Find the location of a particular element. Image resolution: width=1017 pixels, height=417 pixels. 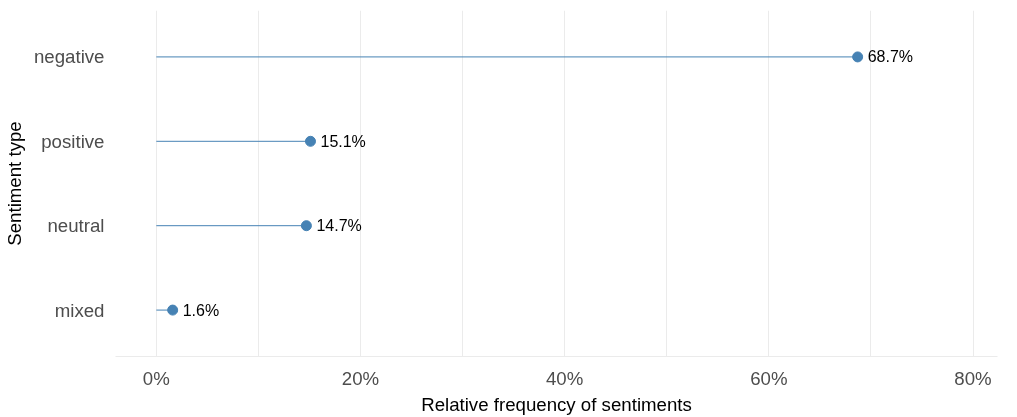

x-tick-label: 0% is located at coordinates (156, 378).